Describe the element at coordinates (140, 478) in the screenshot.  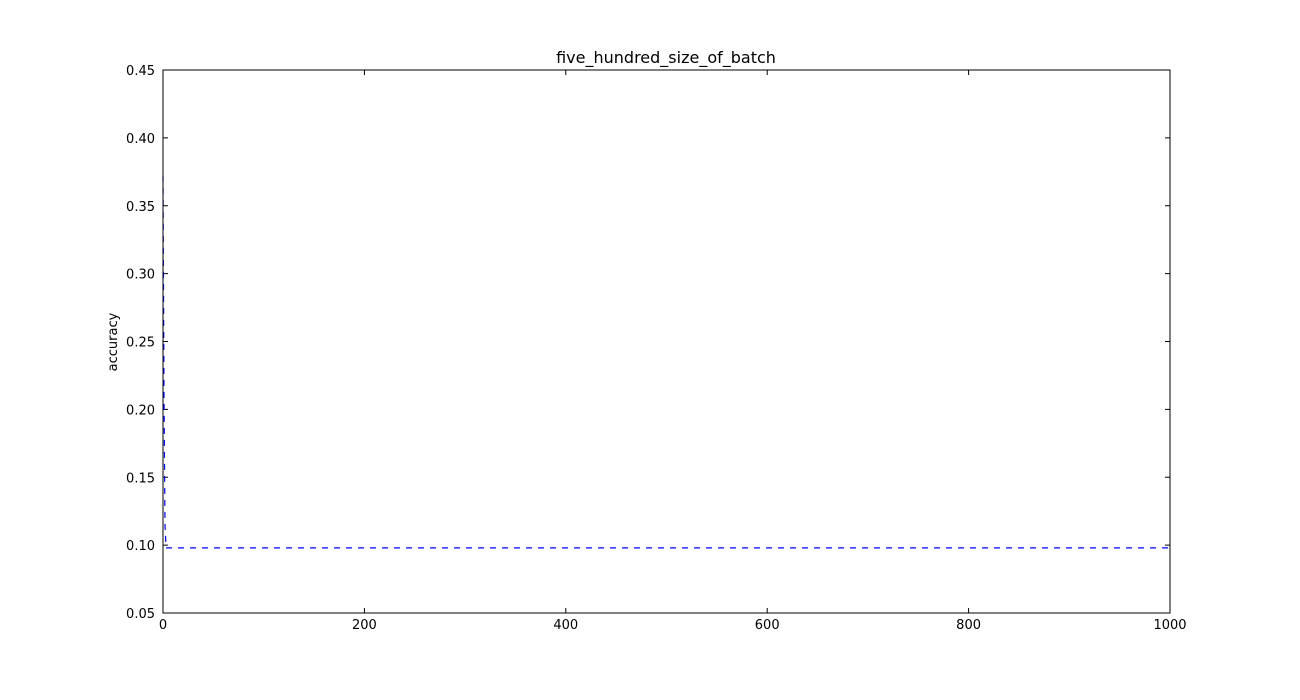
I see `y-tick-label: 0.15` at that location.